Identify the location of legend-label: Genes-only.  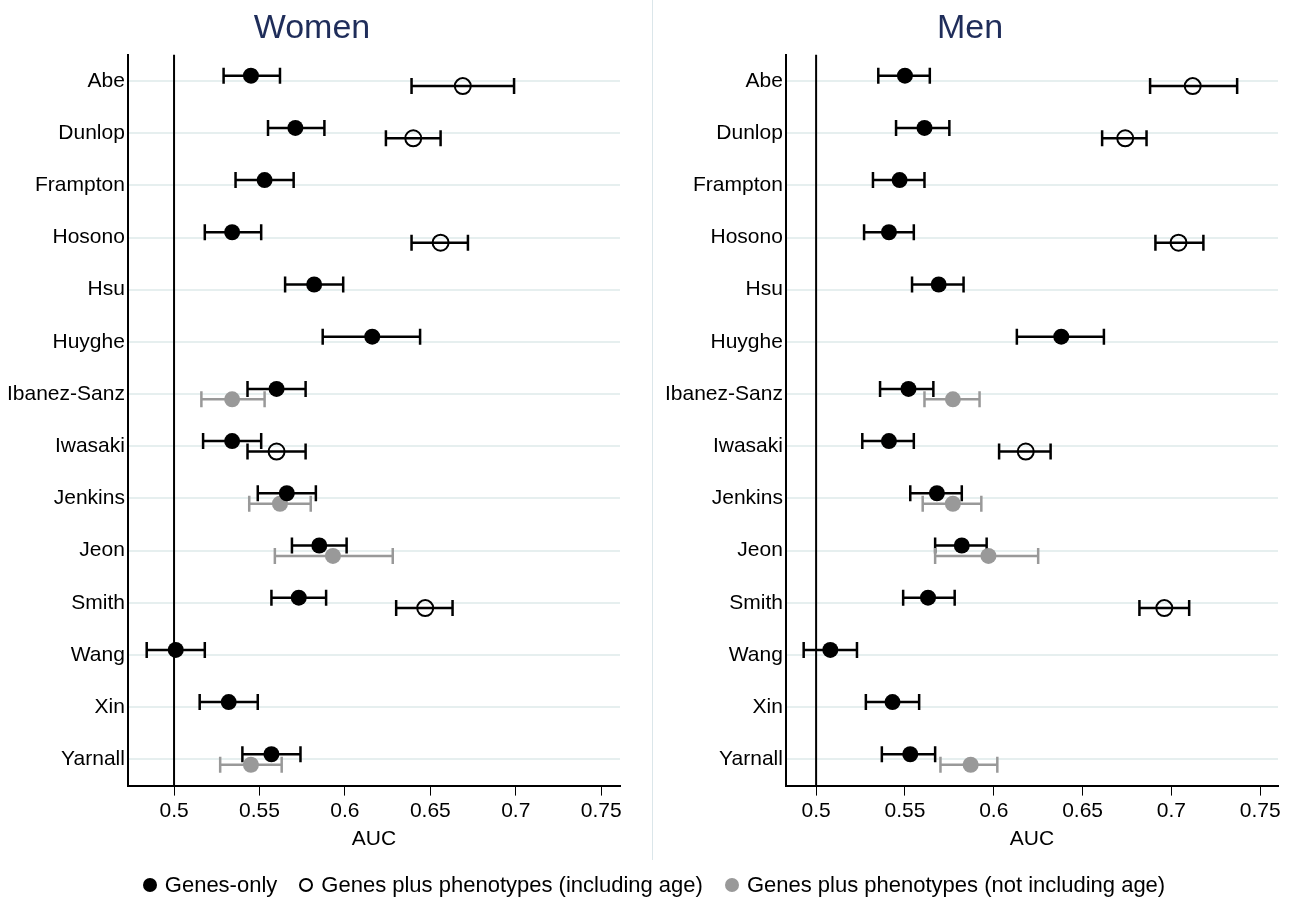
(221, 885).